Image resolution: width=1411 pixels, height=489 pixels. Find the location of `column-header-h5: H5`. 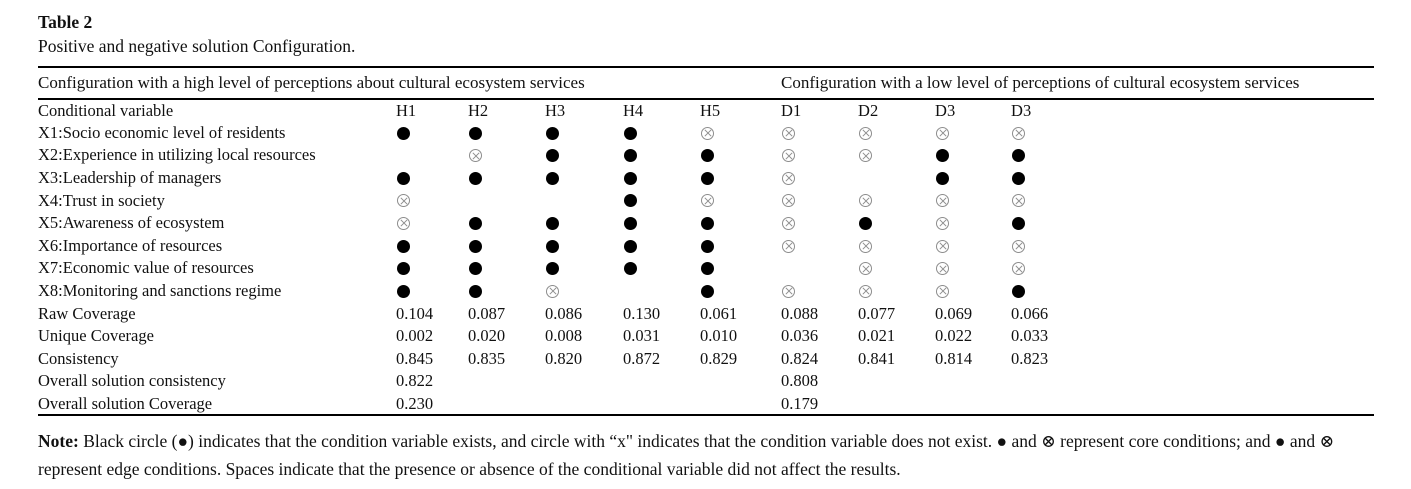

column-header-h5: H5 is located at coordinates (710, 110).